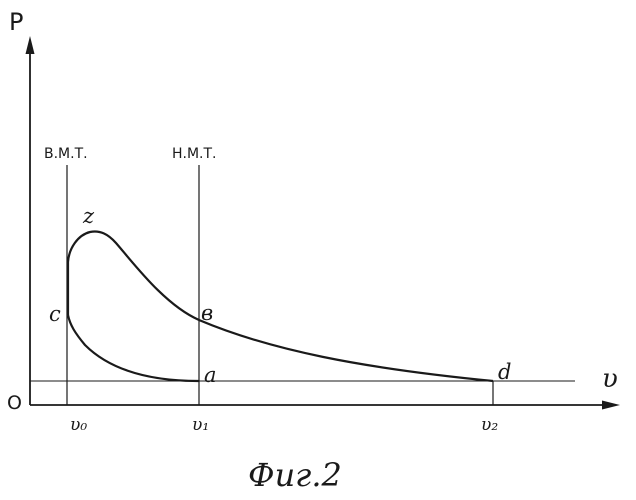 The image size is (636, 500). Describe the element at coordinates (200, 425) in the screenshot. I see `tick-v1-label: υ₁` at that location.